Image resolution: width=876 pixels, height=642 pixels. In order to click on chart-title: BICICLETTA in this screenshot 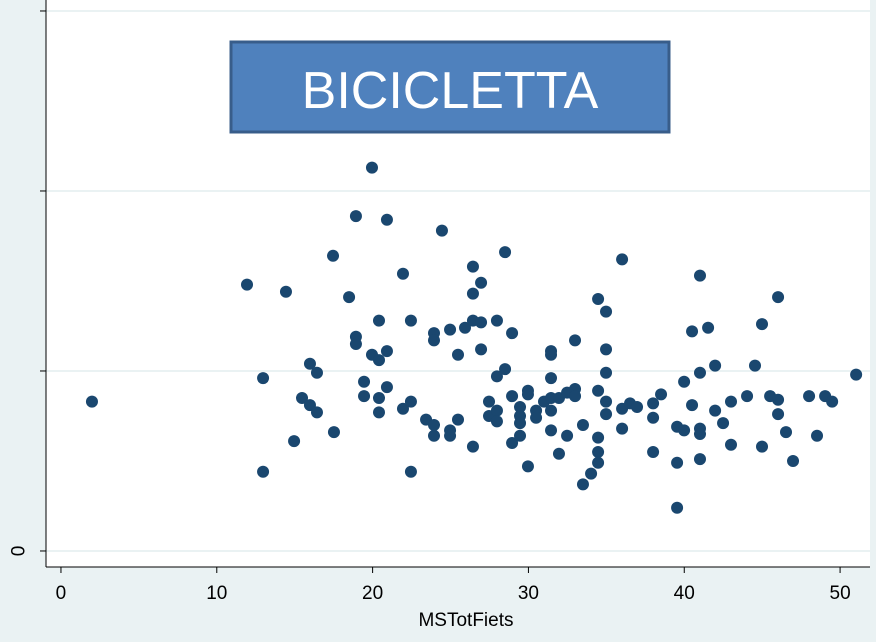, I will do `click(450, 91)`.